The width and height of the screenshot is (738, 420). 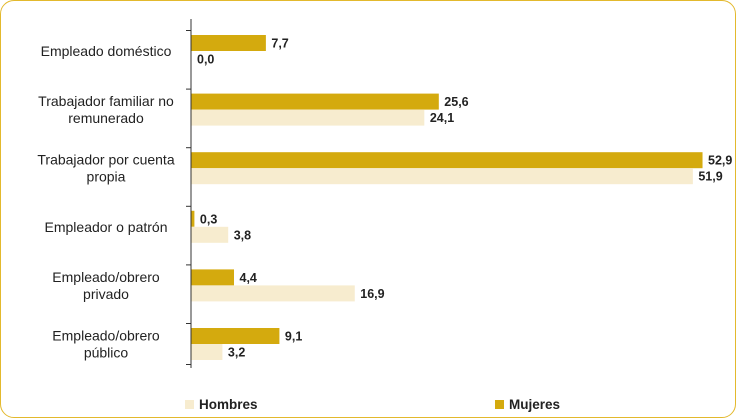 I want to click on legend-swatch-mujeres, so click(x=499, y=404).